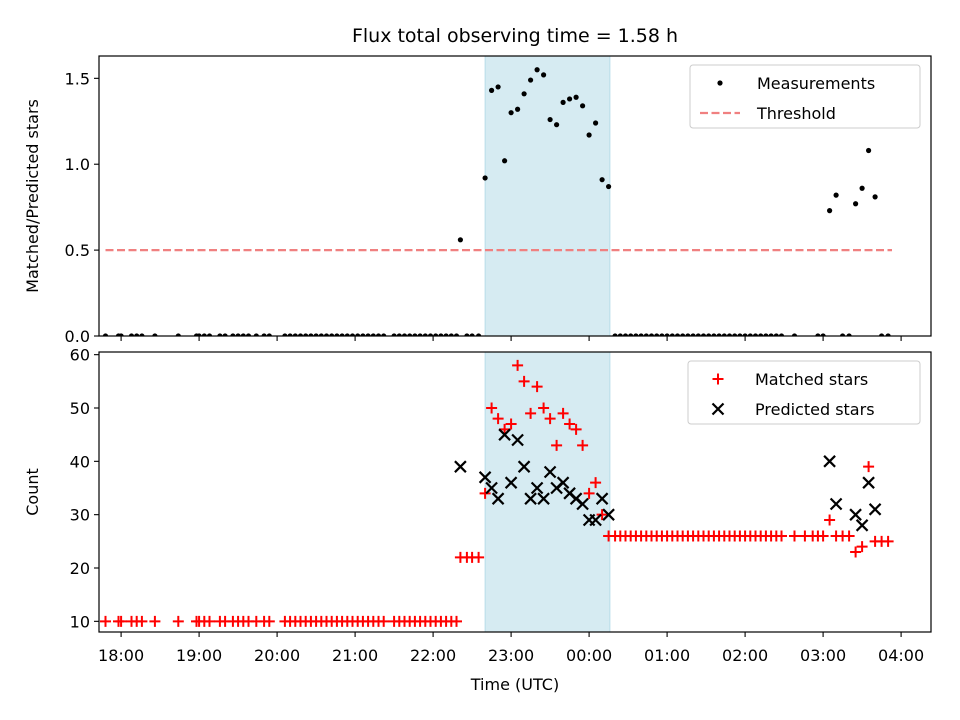 This screenshot has height=720, width=960. What do you see at coordinates (77, 78) in the screenshot?
I see `y-tick-label: 1.5` at bounding box center [77, 78].